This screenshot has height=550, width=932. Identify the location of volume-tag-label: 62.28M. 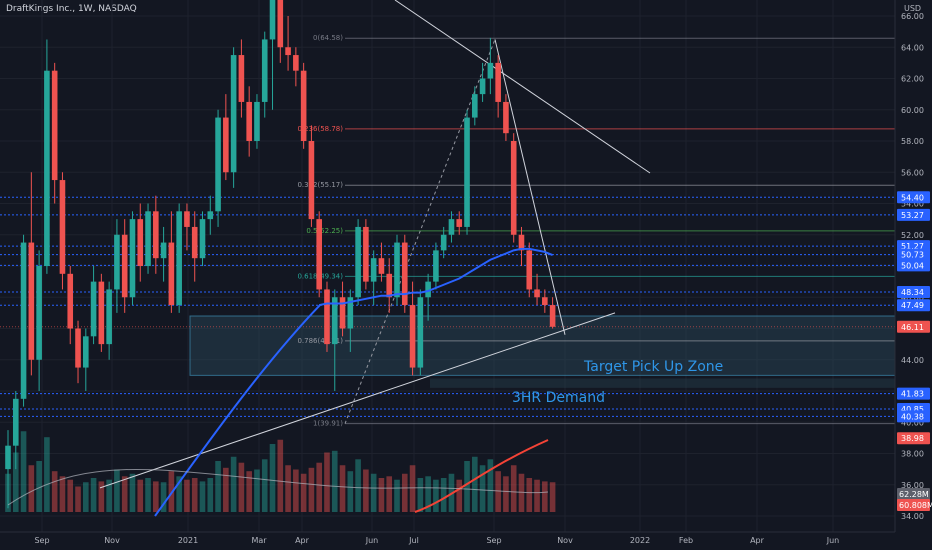
(914, 494).